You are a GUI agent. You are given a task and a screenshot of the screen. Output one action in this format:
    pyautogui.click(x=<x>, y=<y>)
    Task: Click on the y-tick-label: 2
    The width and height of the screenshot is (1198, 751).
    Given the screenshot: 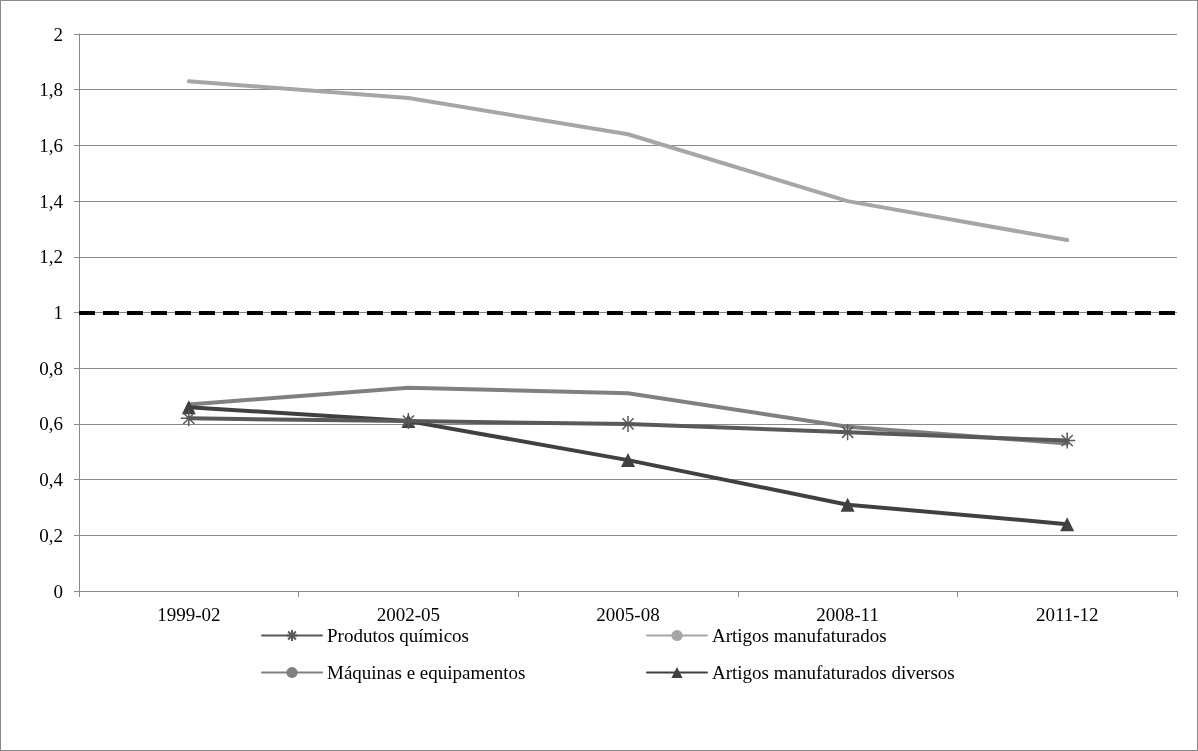 What is the action you would take?
    pyautogui.click(x=58, y=34)
    